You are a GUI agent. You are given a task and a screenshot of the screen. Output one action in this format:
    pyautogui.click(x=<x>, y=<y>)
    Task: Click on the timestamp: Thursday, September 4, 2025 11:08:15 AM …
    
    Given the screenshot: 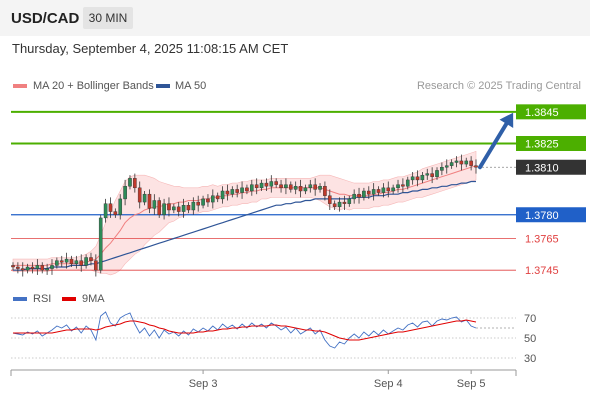 What is the action you would take?
    pyautogui.click(x=150, y=48)
    